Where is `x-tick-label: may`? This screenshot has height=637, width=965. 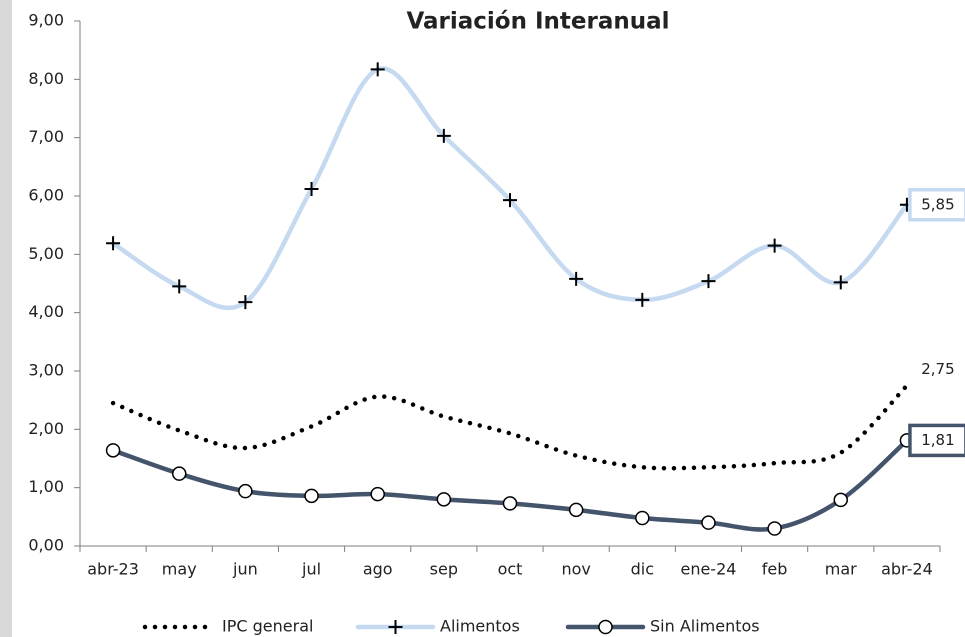
x-tick-label: may is located at coordinates (179, 569).